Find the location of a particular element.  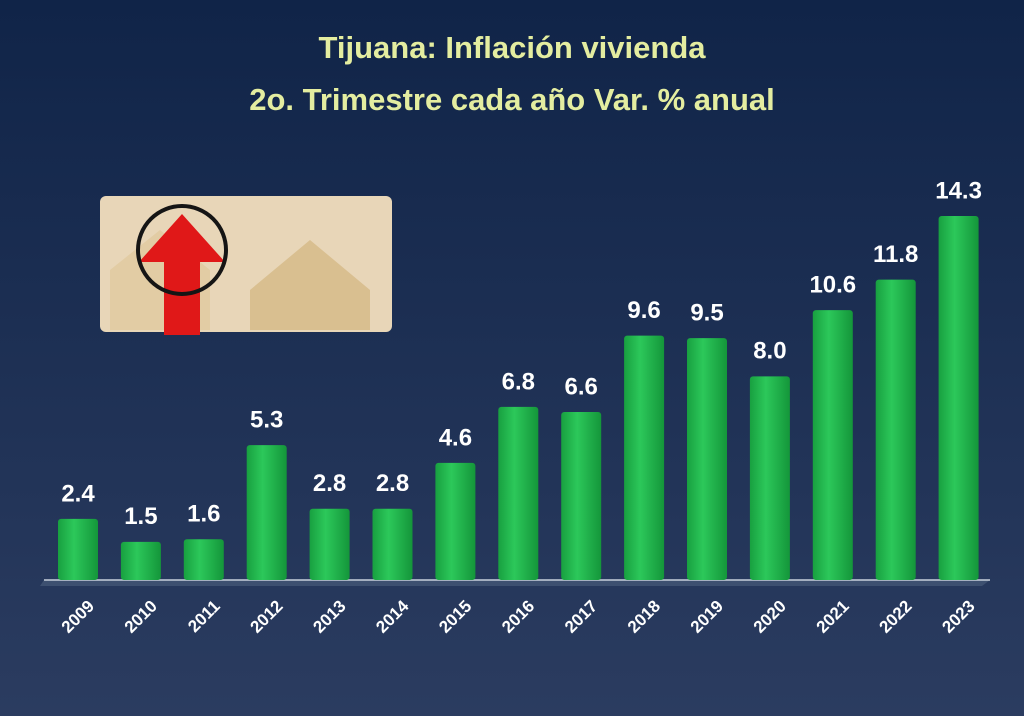

value-label: 5.3 is located at coordinates (266, 419).